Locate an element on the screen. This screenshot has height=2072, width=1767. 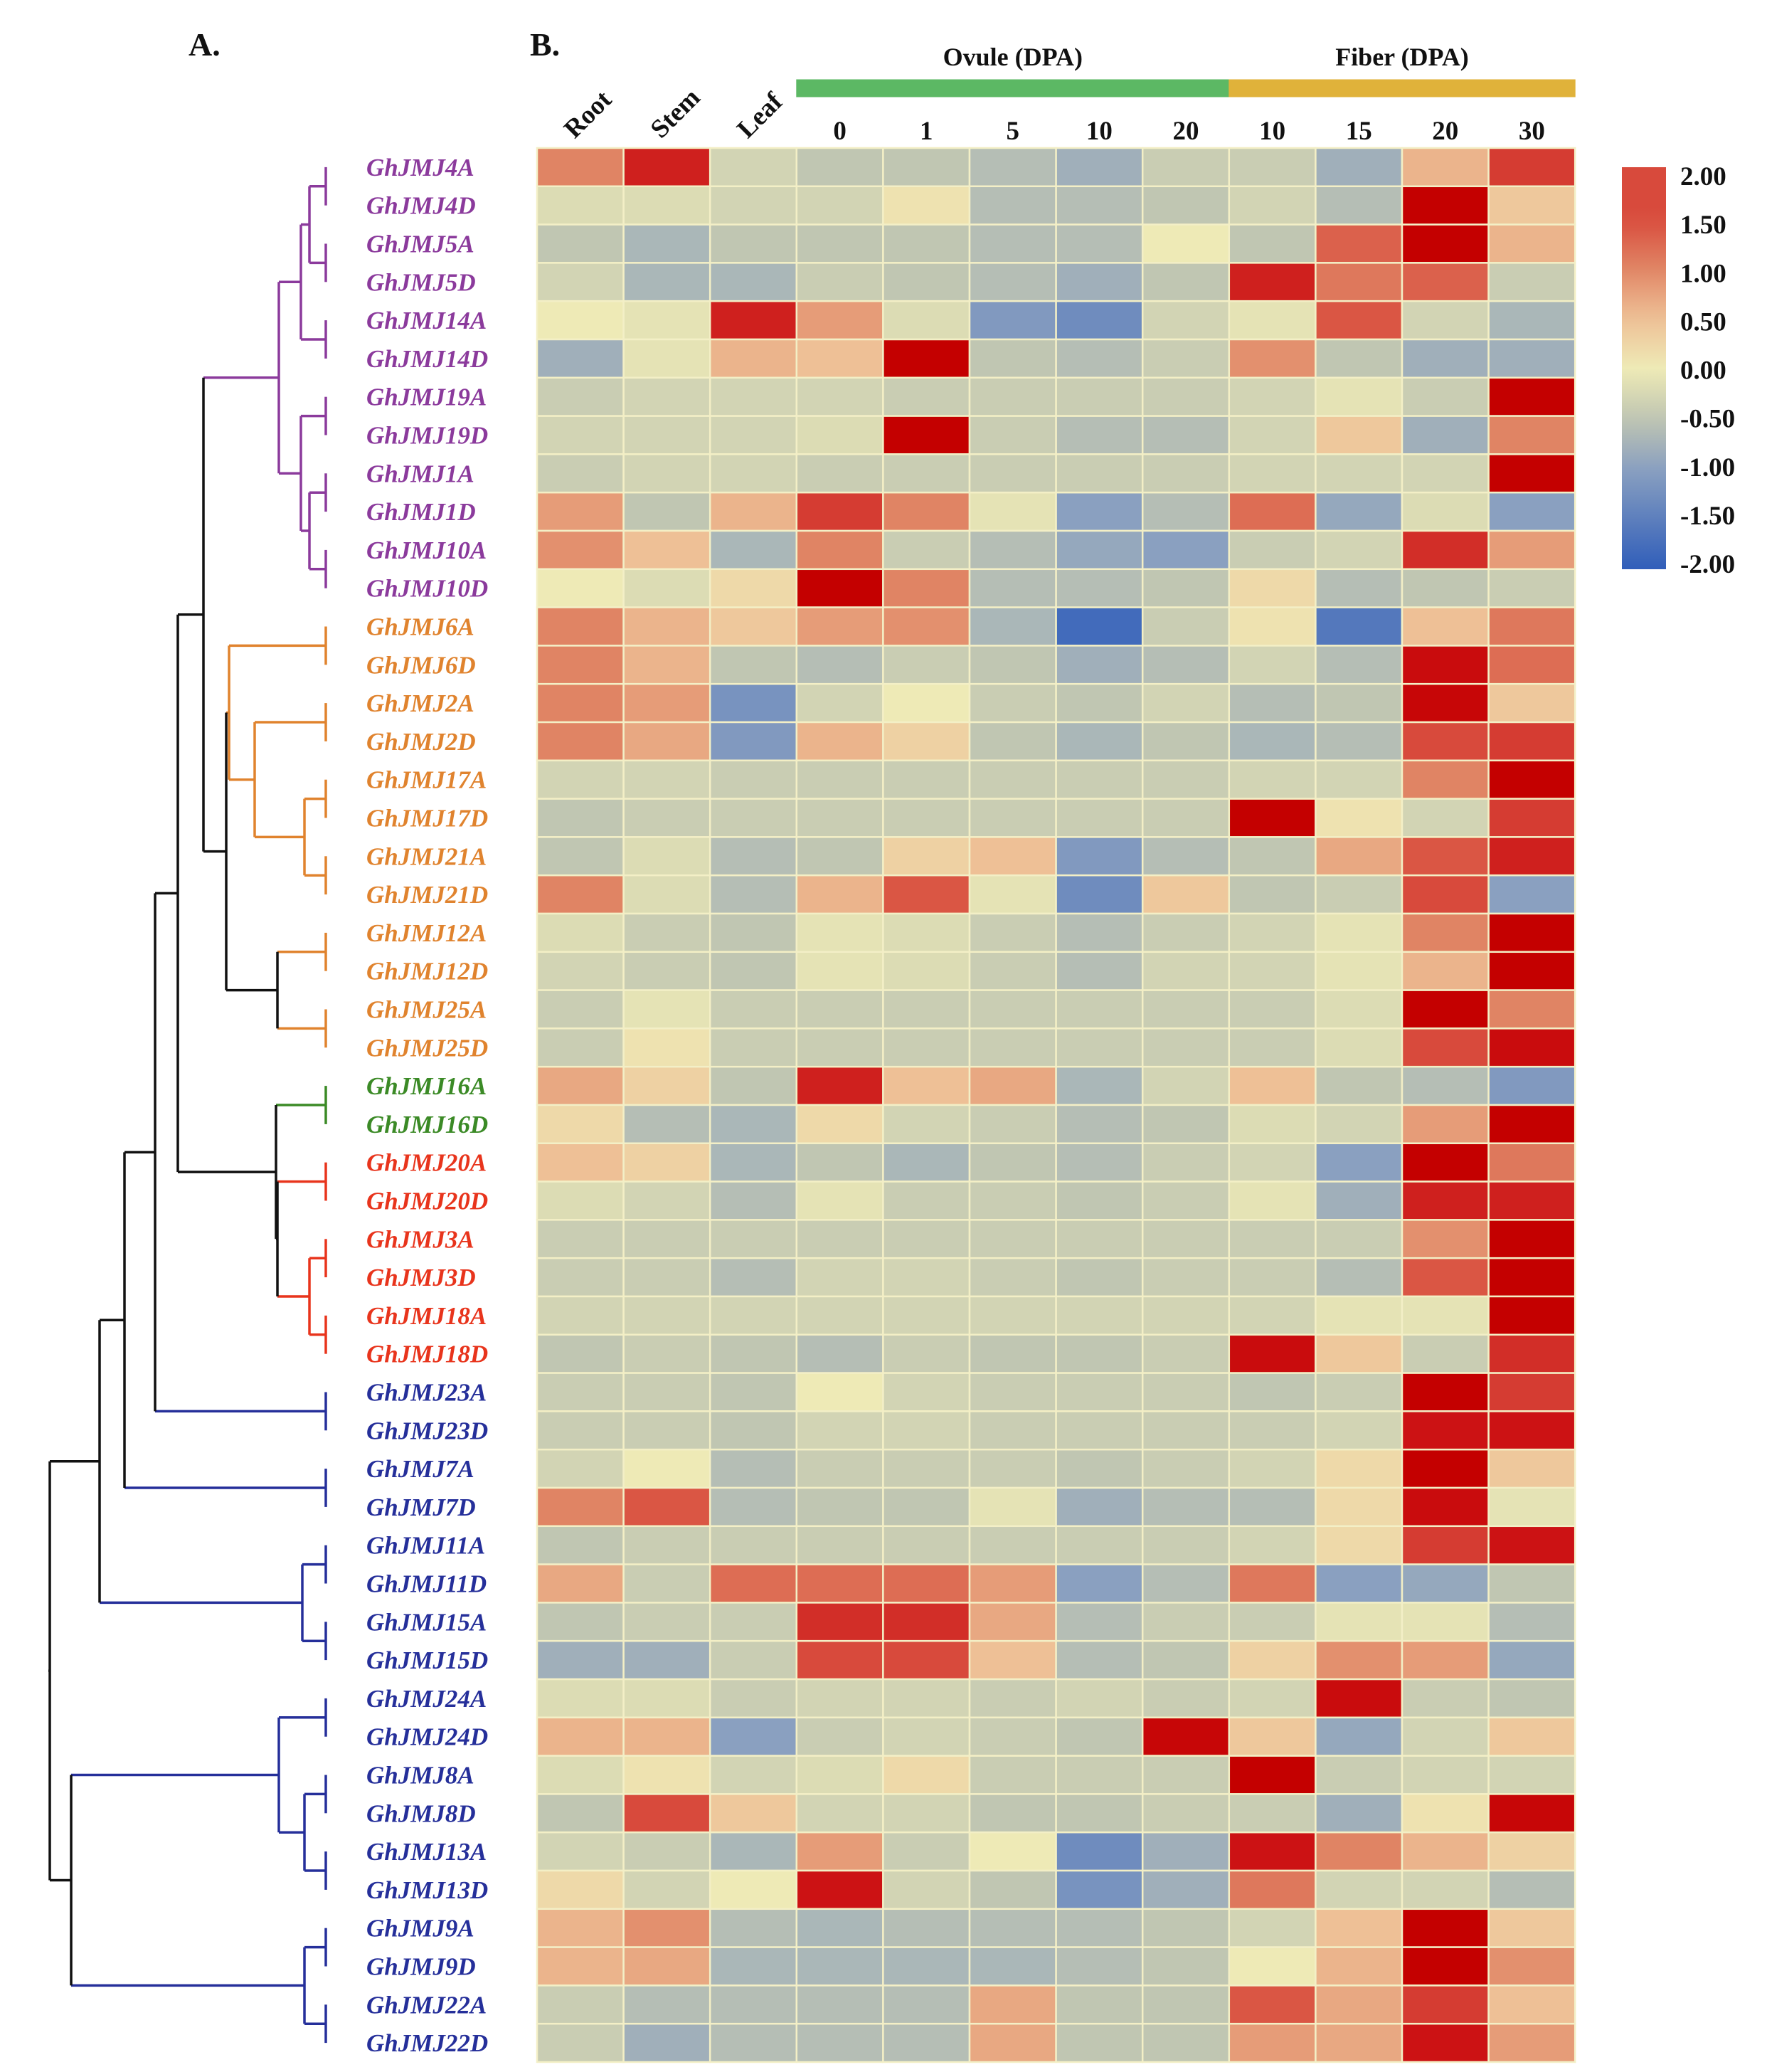
gene-label: GhJMJ3D is located at coordinates (421, 1277).